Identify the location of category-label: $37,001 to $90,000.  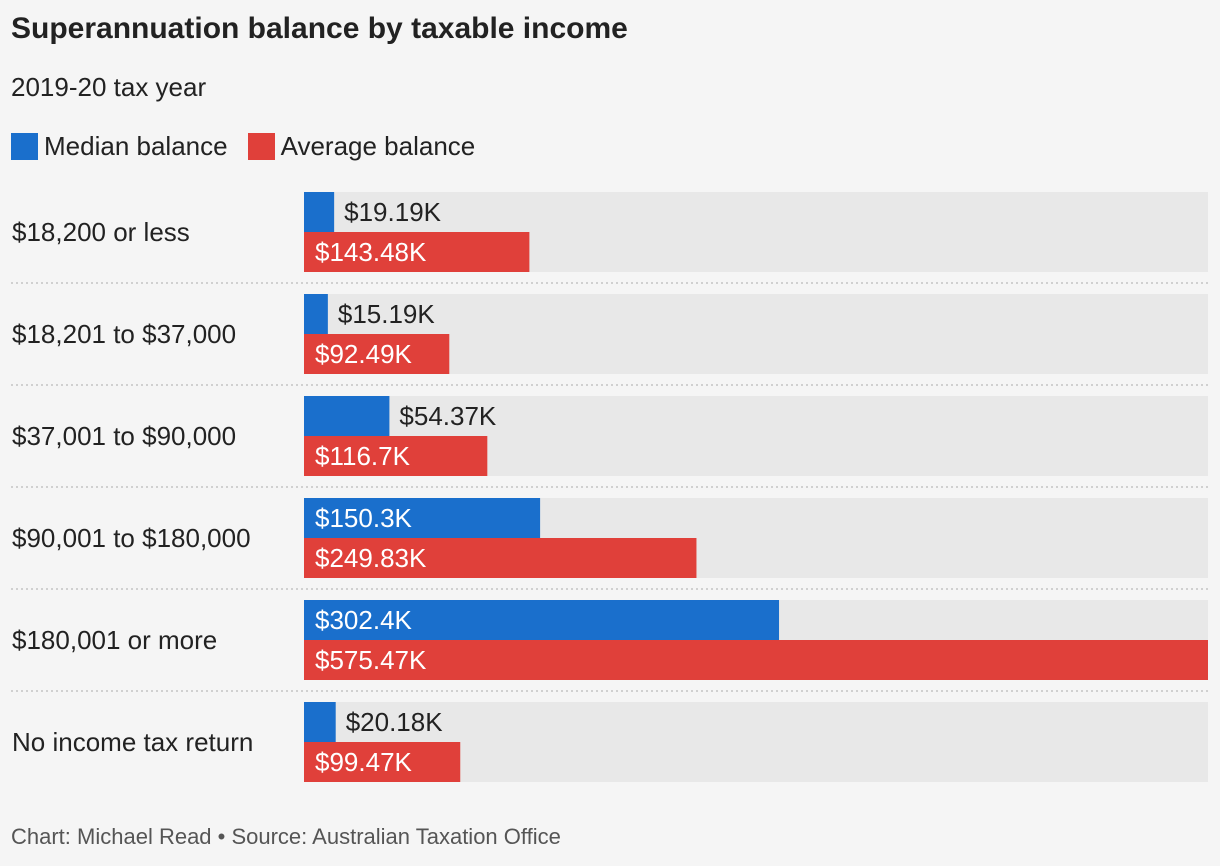
(124, 436).